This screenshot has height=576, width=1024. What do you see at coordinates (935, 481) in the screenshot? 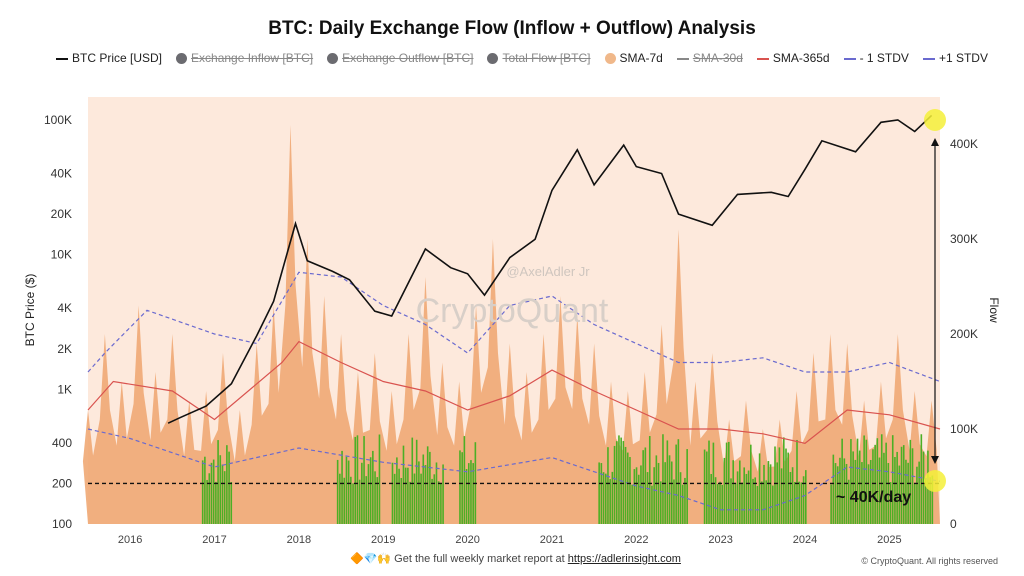
I see `highlight-circle-bottom` at bounding box center [935, 481].